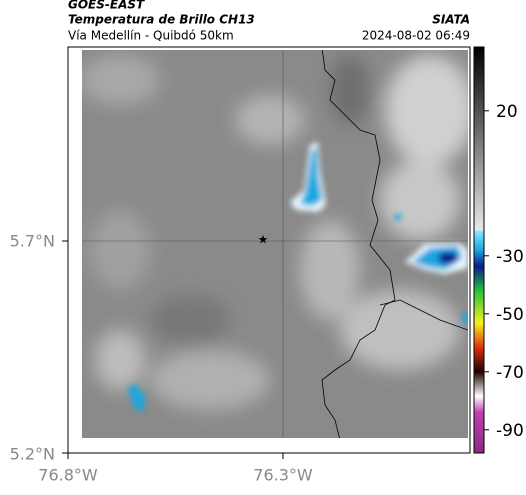  What do you see at coordinates (32, 454) in the screenshot?
I see `lat-label: 5.2°N` at bounding box center [32, 454].